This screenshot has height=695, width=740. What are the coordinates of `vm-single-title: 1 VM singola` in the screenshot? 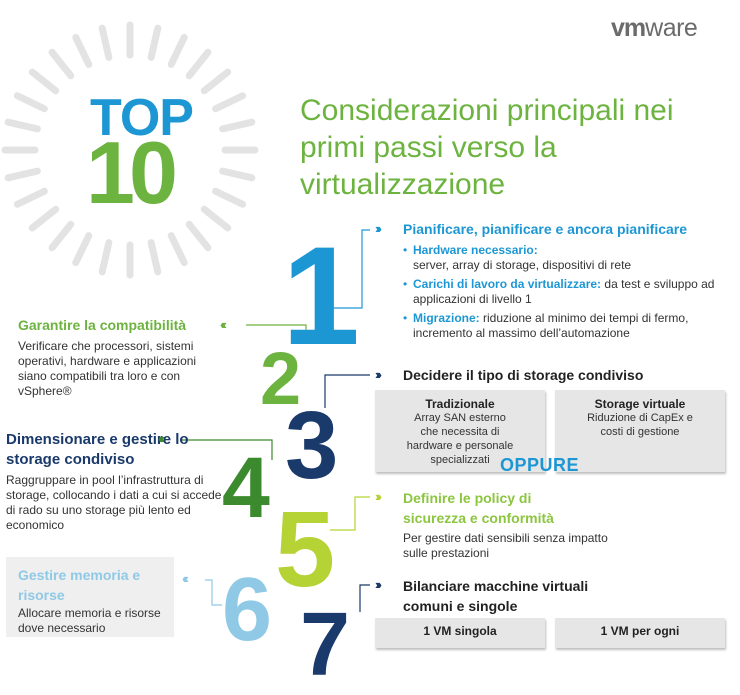 It's located at (460, 631).